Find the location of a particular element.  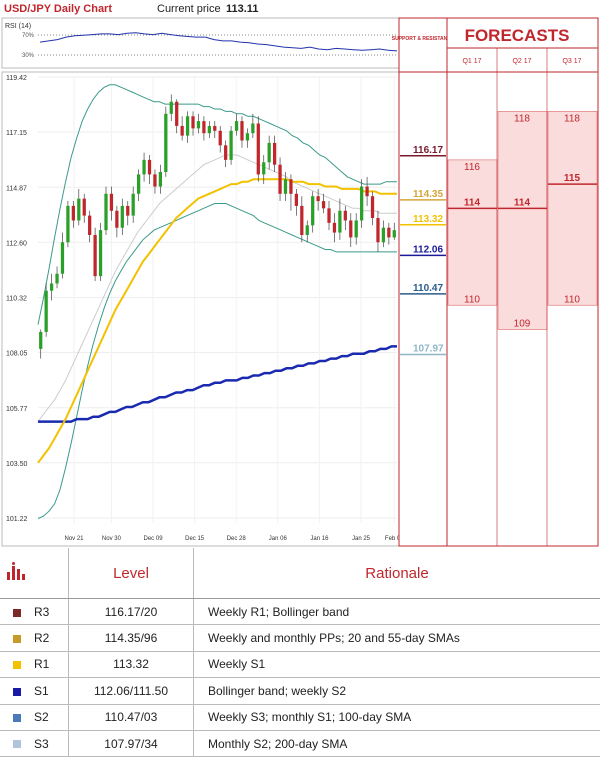

y-tick-label: 112.60 is located at coordinates (16, 243).